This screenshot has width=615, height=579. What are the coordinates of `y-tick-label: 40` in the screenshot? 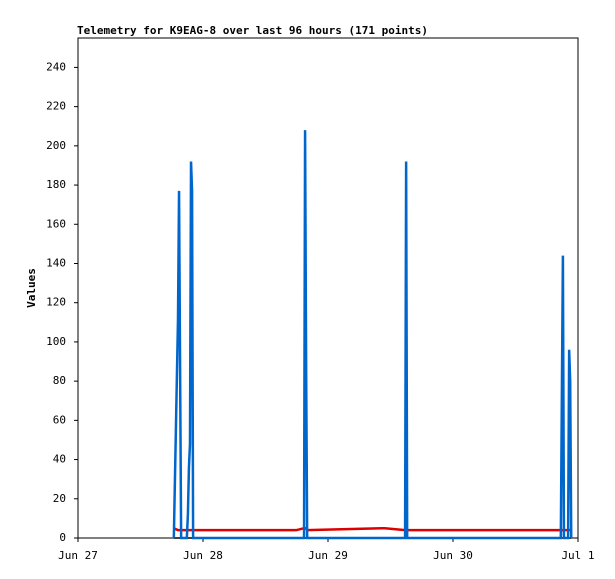 It's located at (59, 459).